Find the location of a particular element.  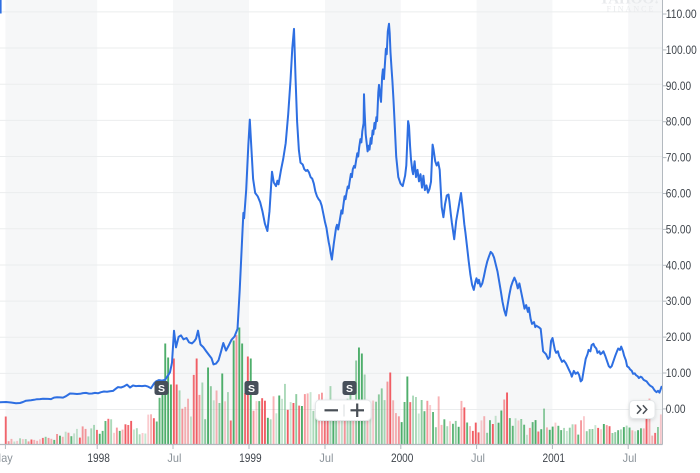

svg-text: 90.00 is located at coordinates (679, 86).